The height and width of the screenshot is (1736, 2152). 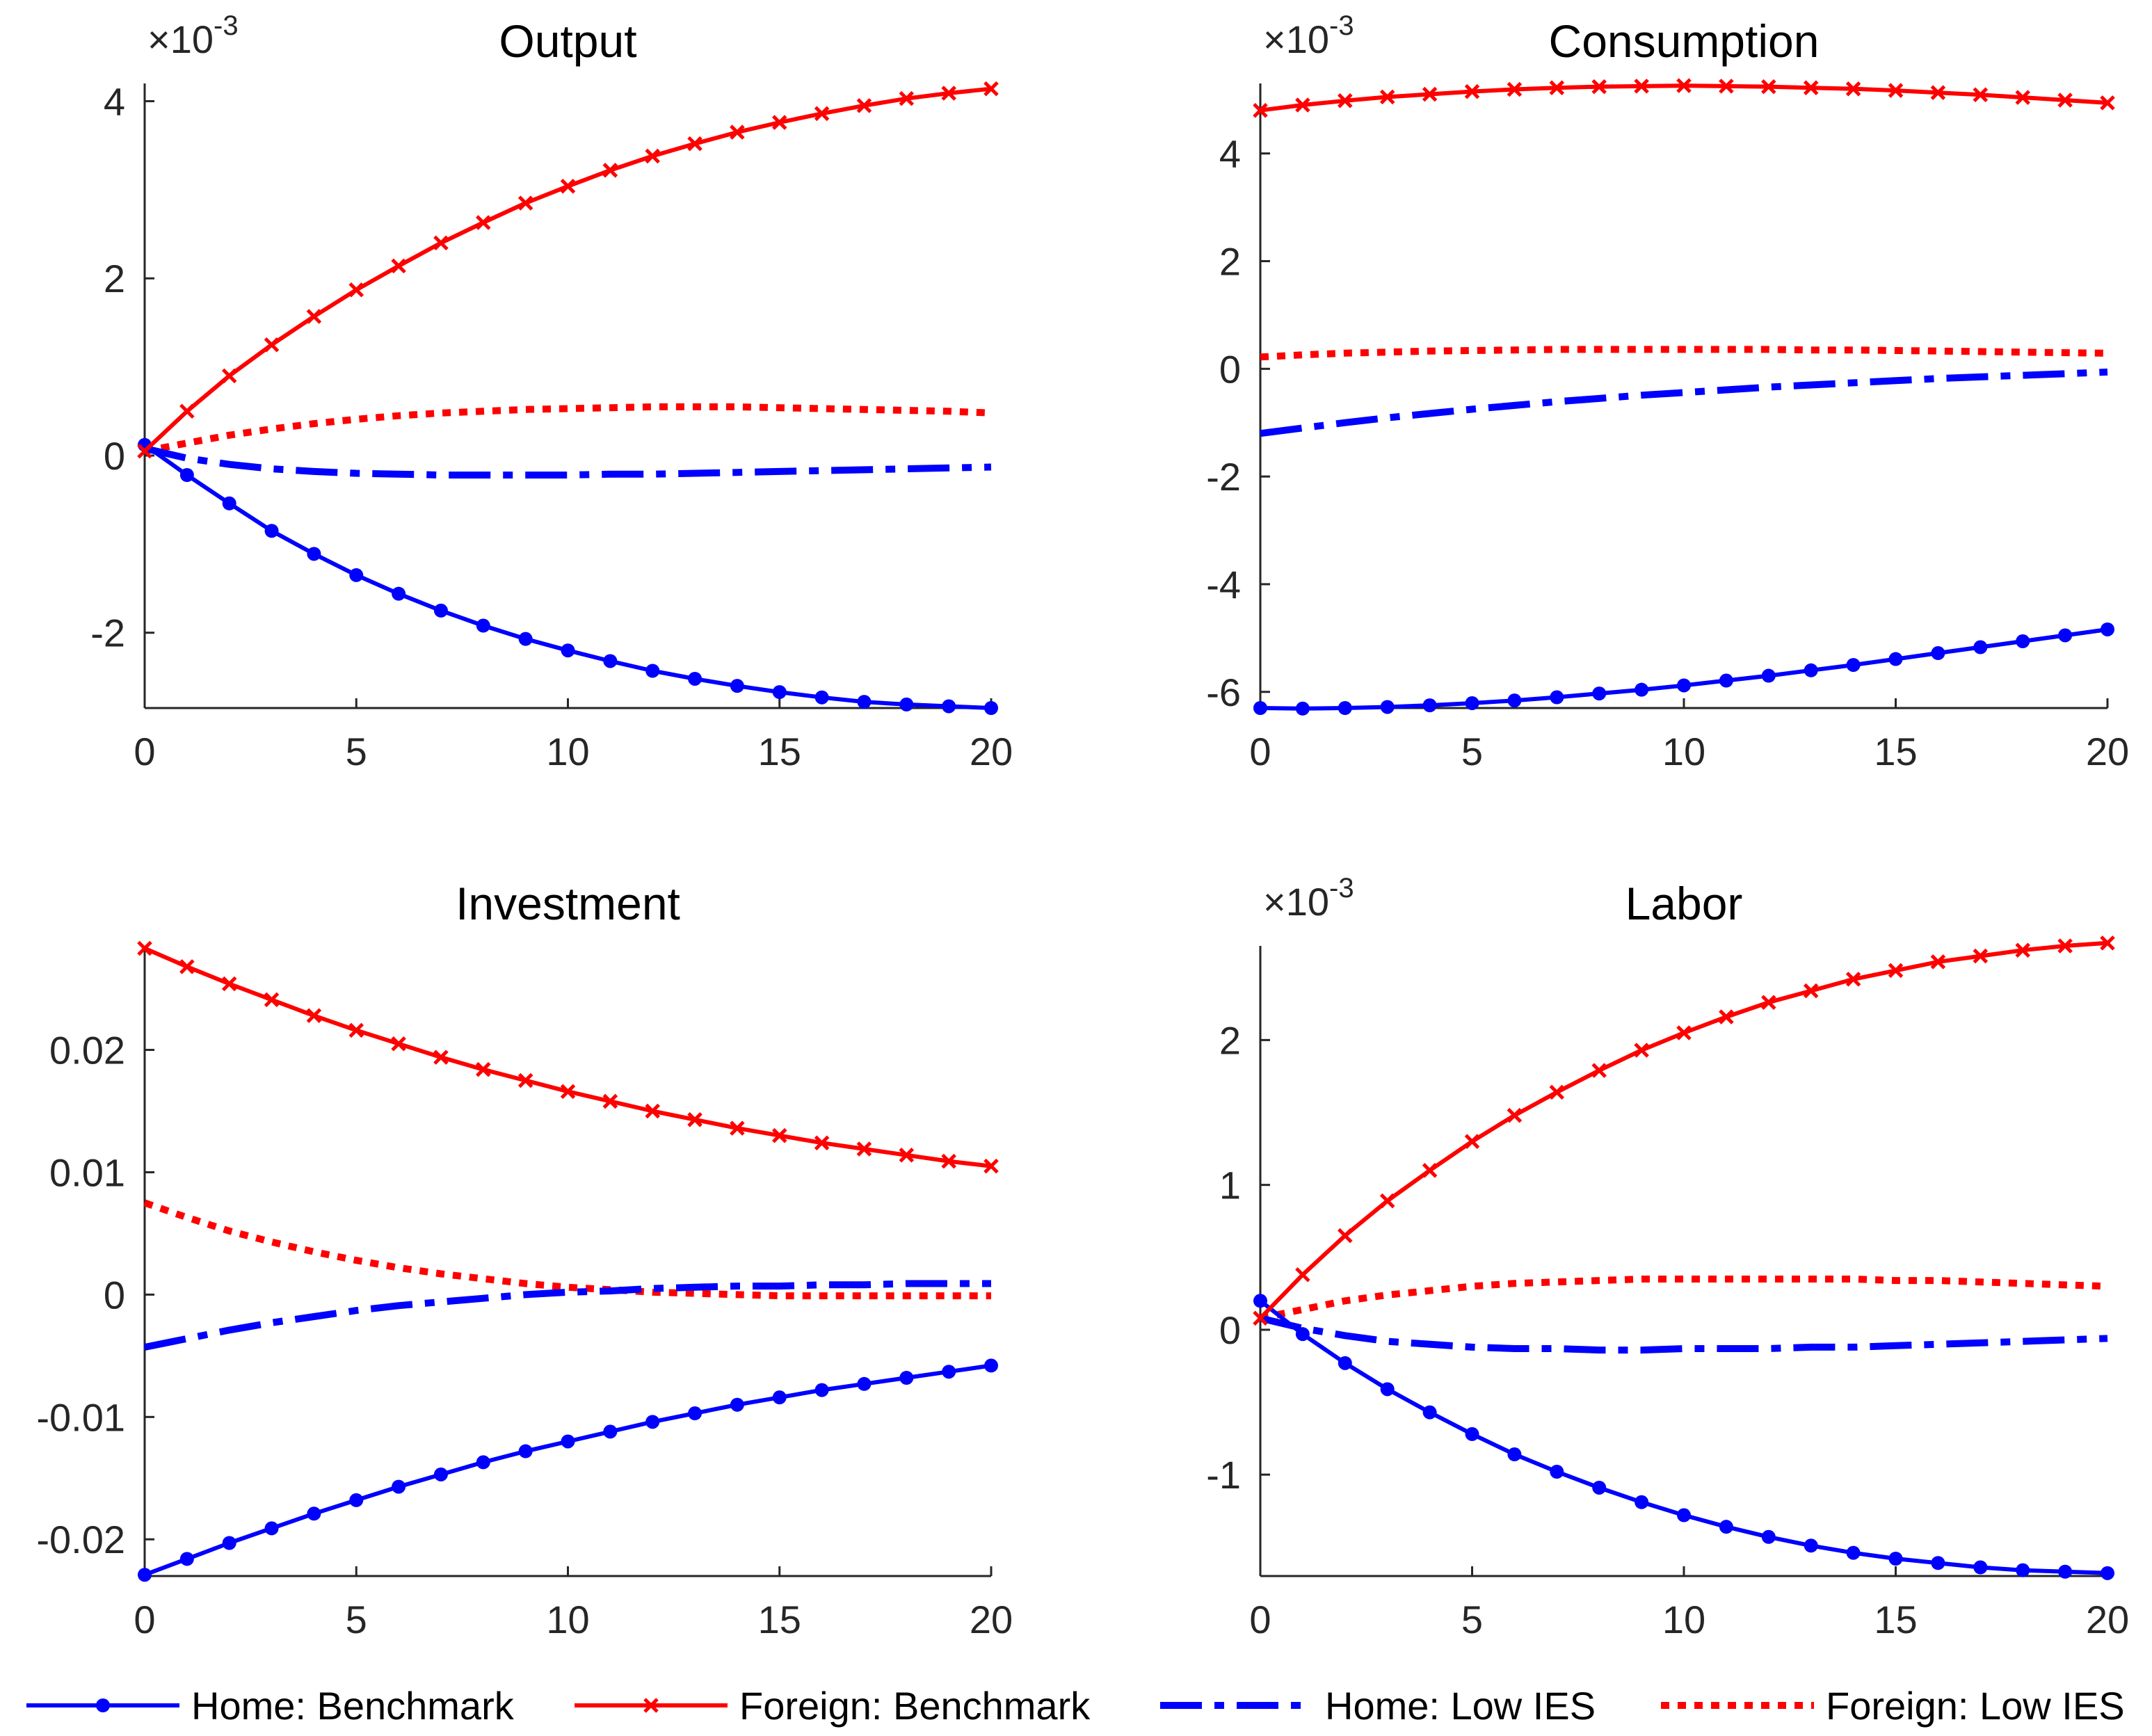 What do you see at coordinates (193, 35) in the screenshot?
I see `output-exponent-label: ×10⁻³` at bounding box center [193, 35].